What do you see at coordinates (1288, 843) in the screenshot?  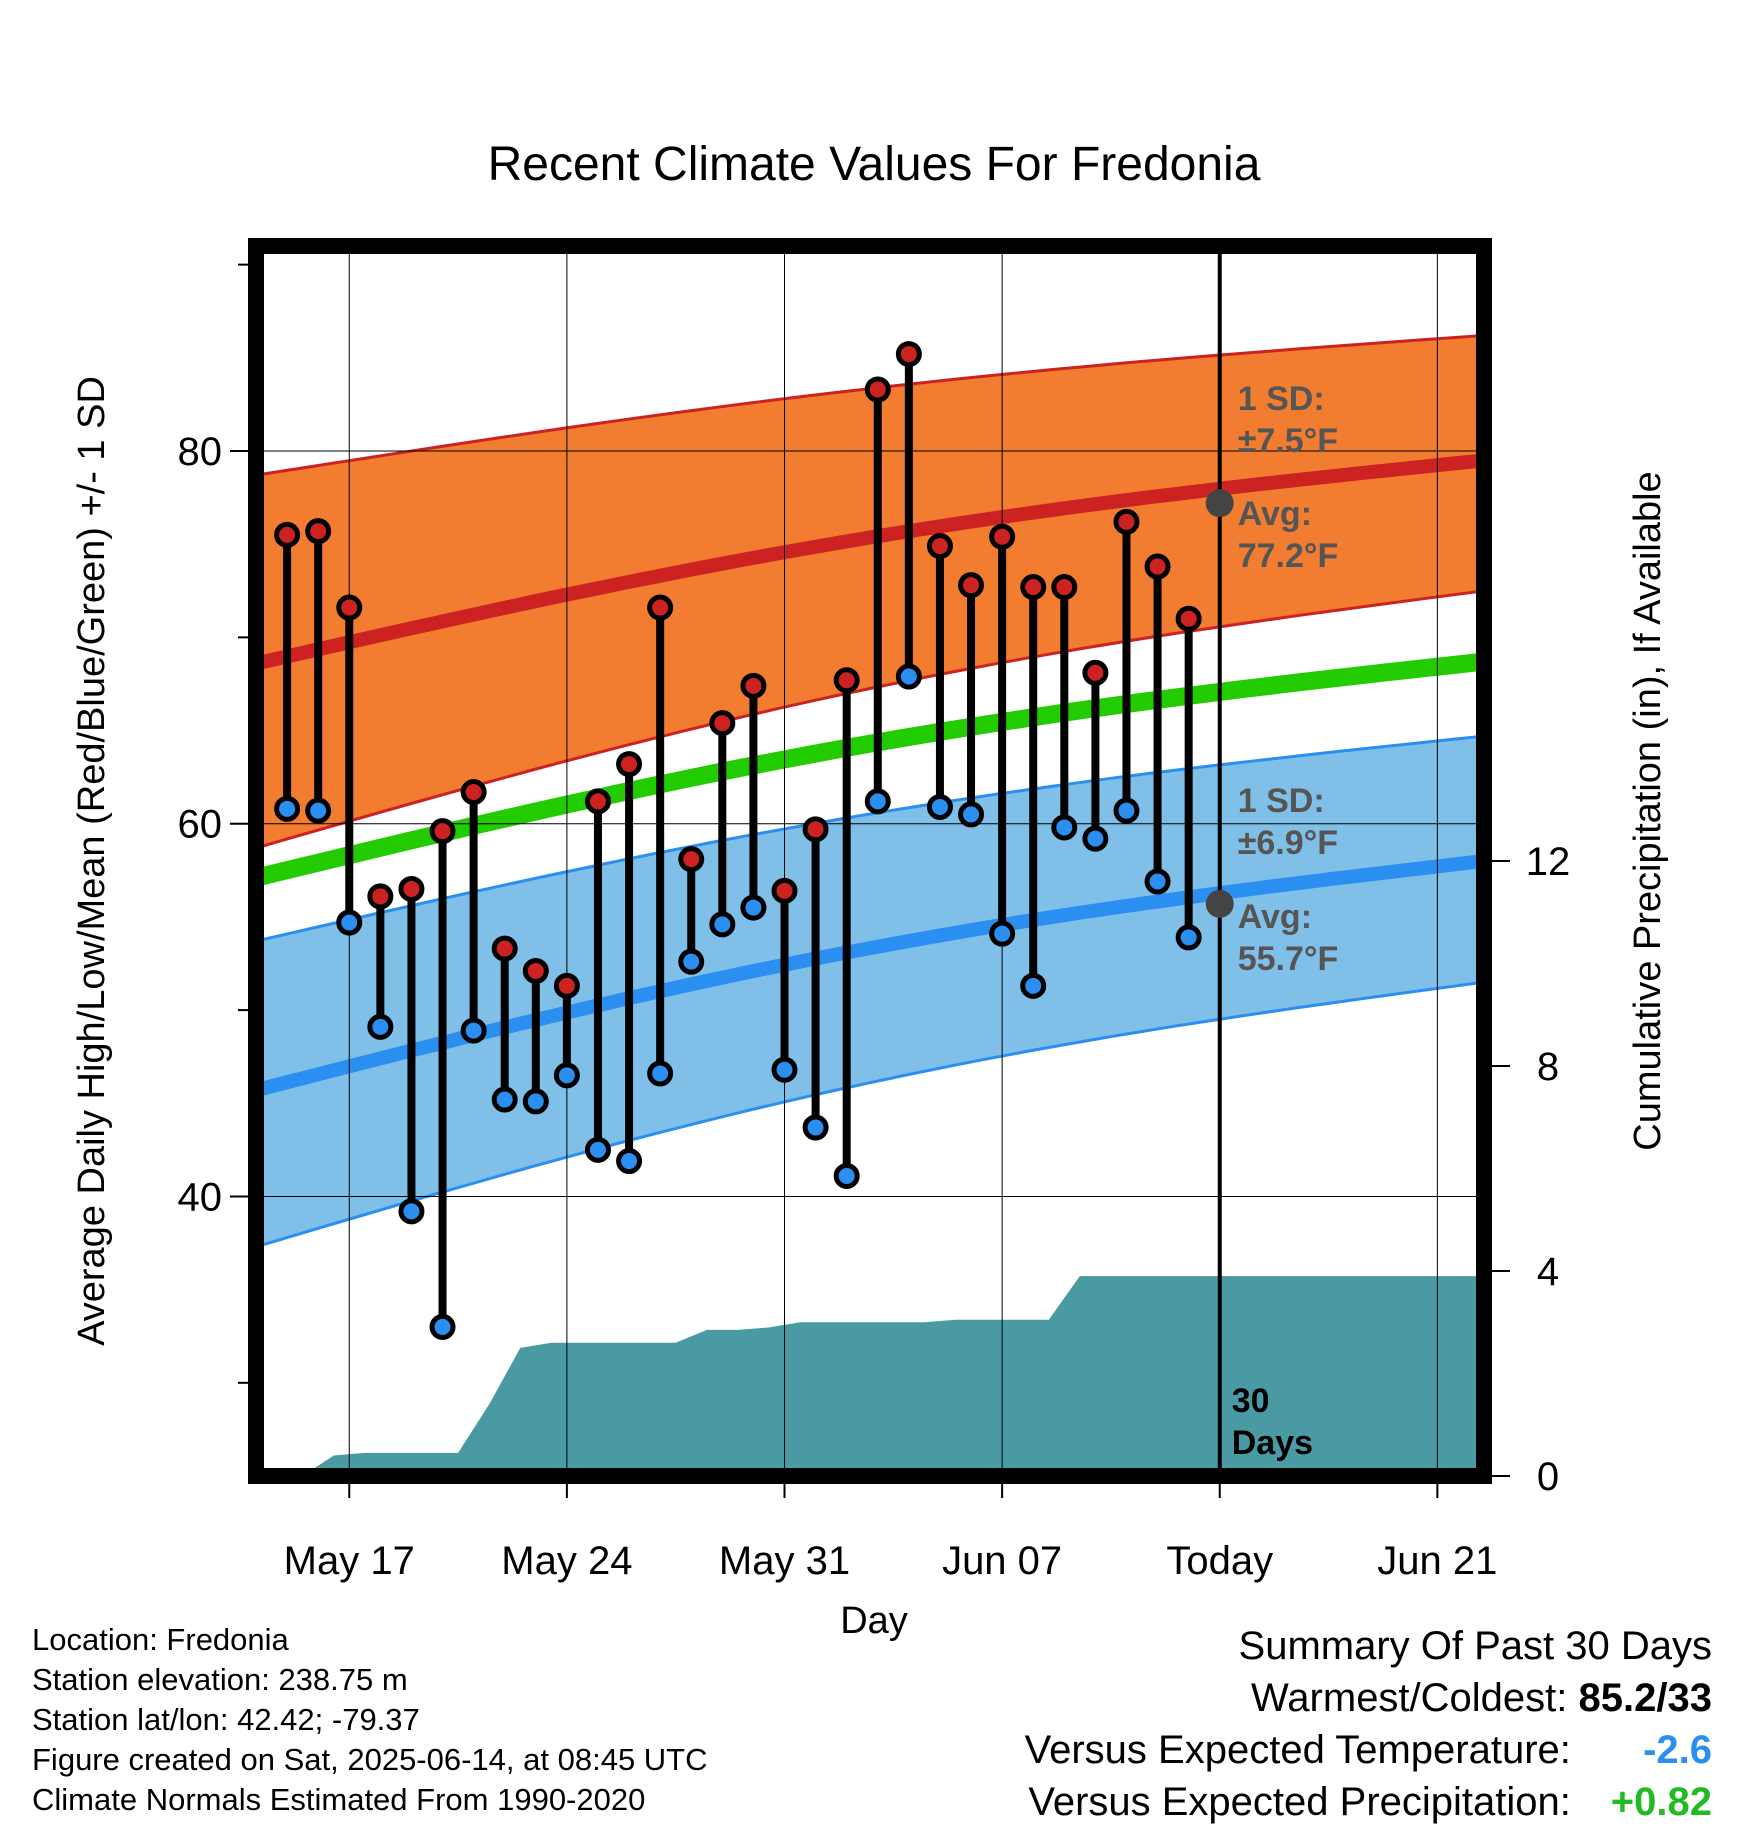 I see `low-sd-value: ±6.9°F` at bounding box center [1288, 843].